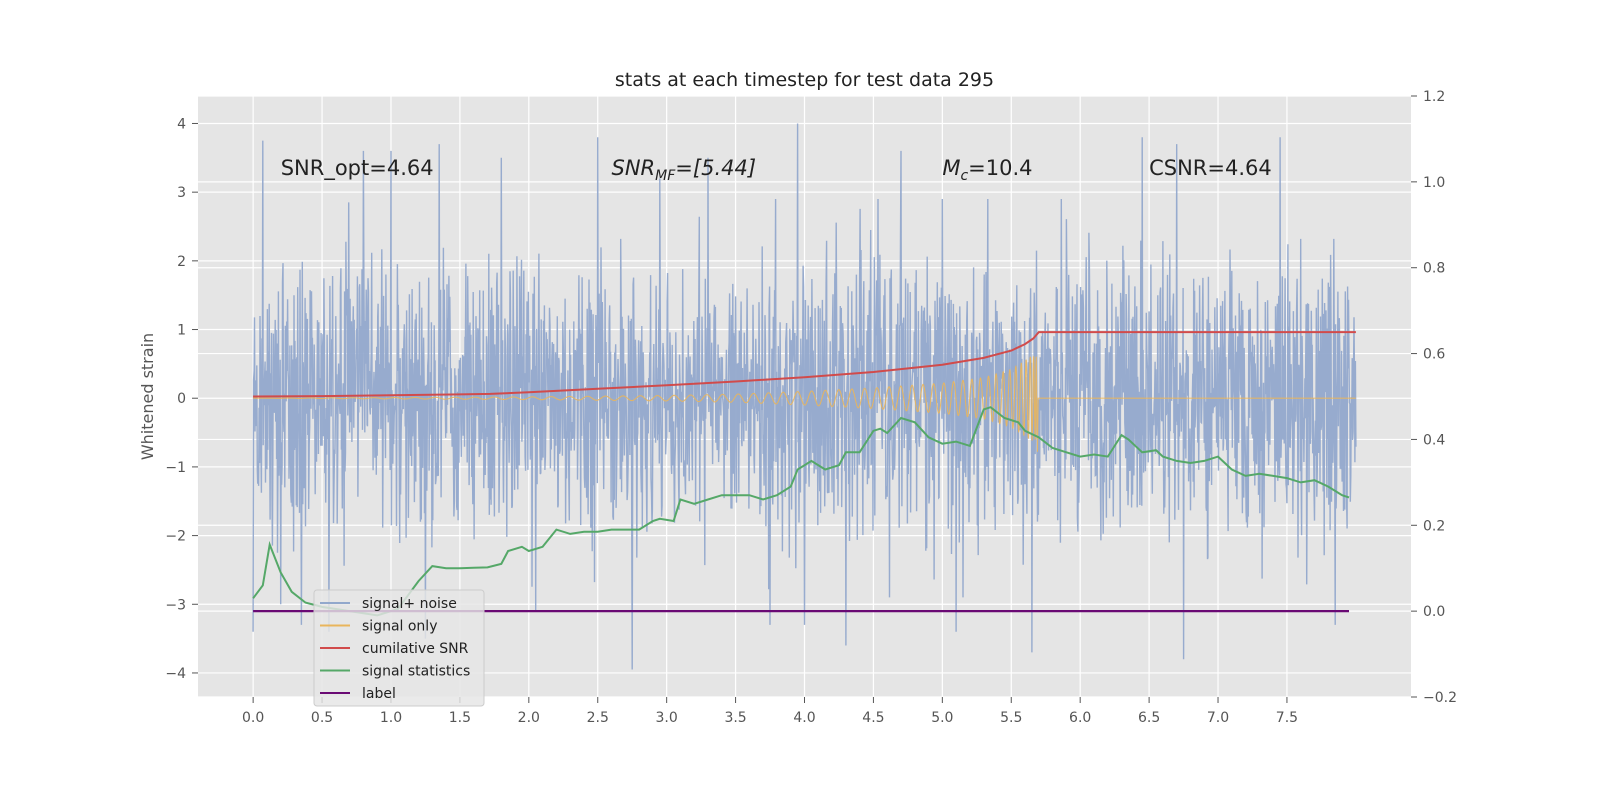 The image size is (1600, 800). I want to click on annotation-text: Mc=10.4, so click(987, 170).